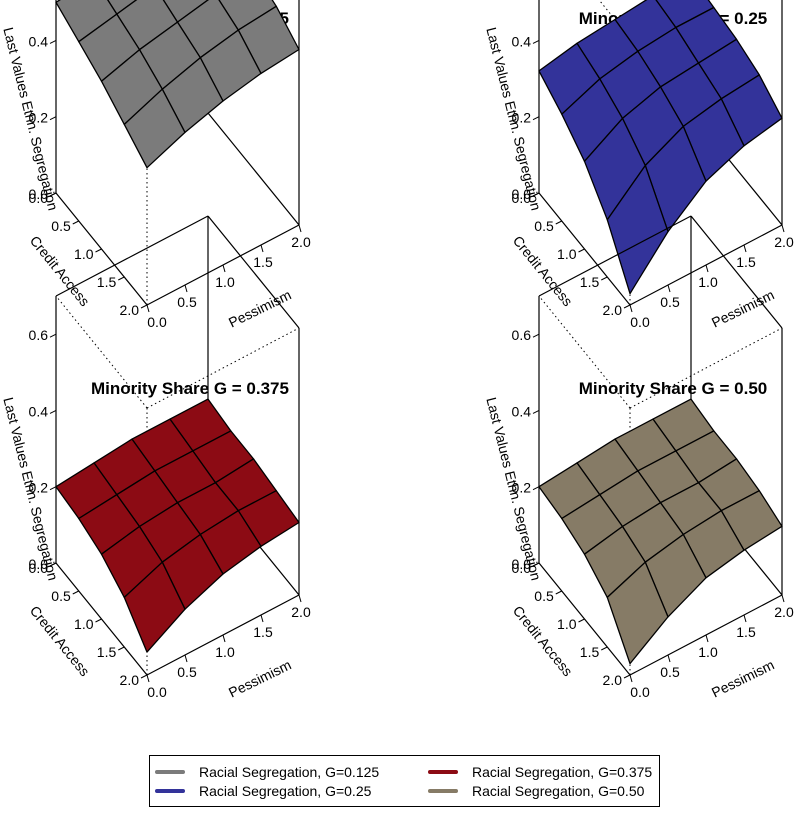 The image size is (807, 820). What do you see at coordinates (522, 568) in the screenshot?
I see `y-tick-label-4-0: 0.0` at bounding box center [522, 568].